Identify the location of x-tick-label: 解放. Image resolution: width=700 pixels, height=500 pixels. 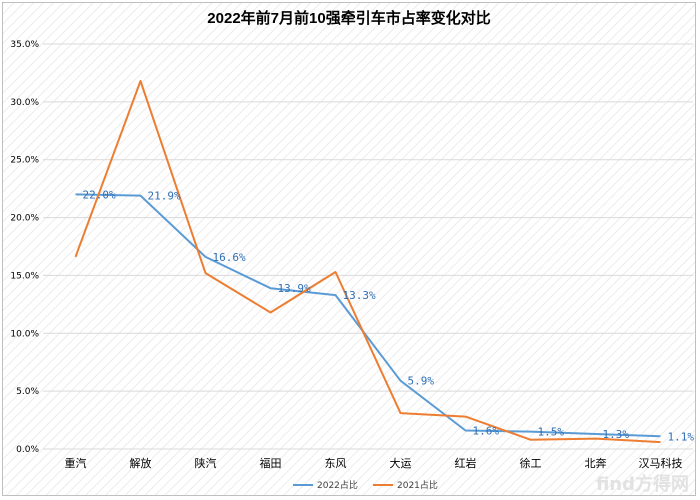
(141, 463).